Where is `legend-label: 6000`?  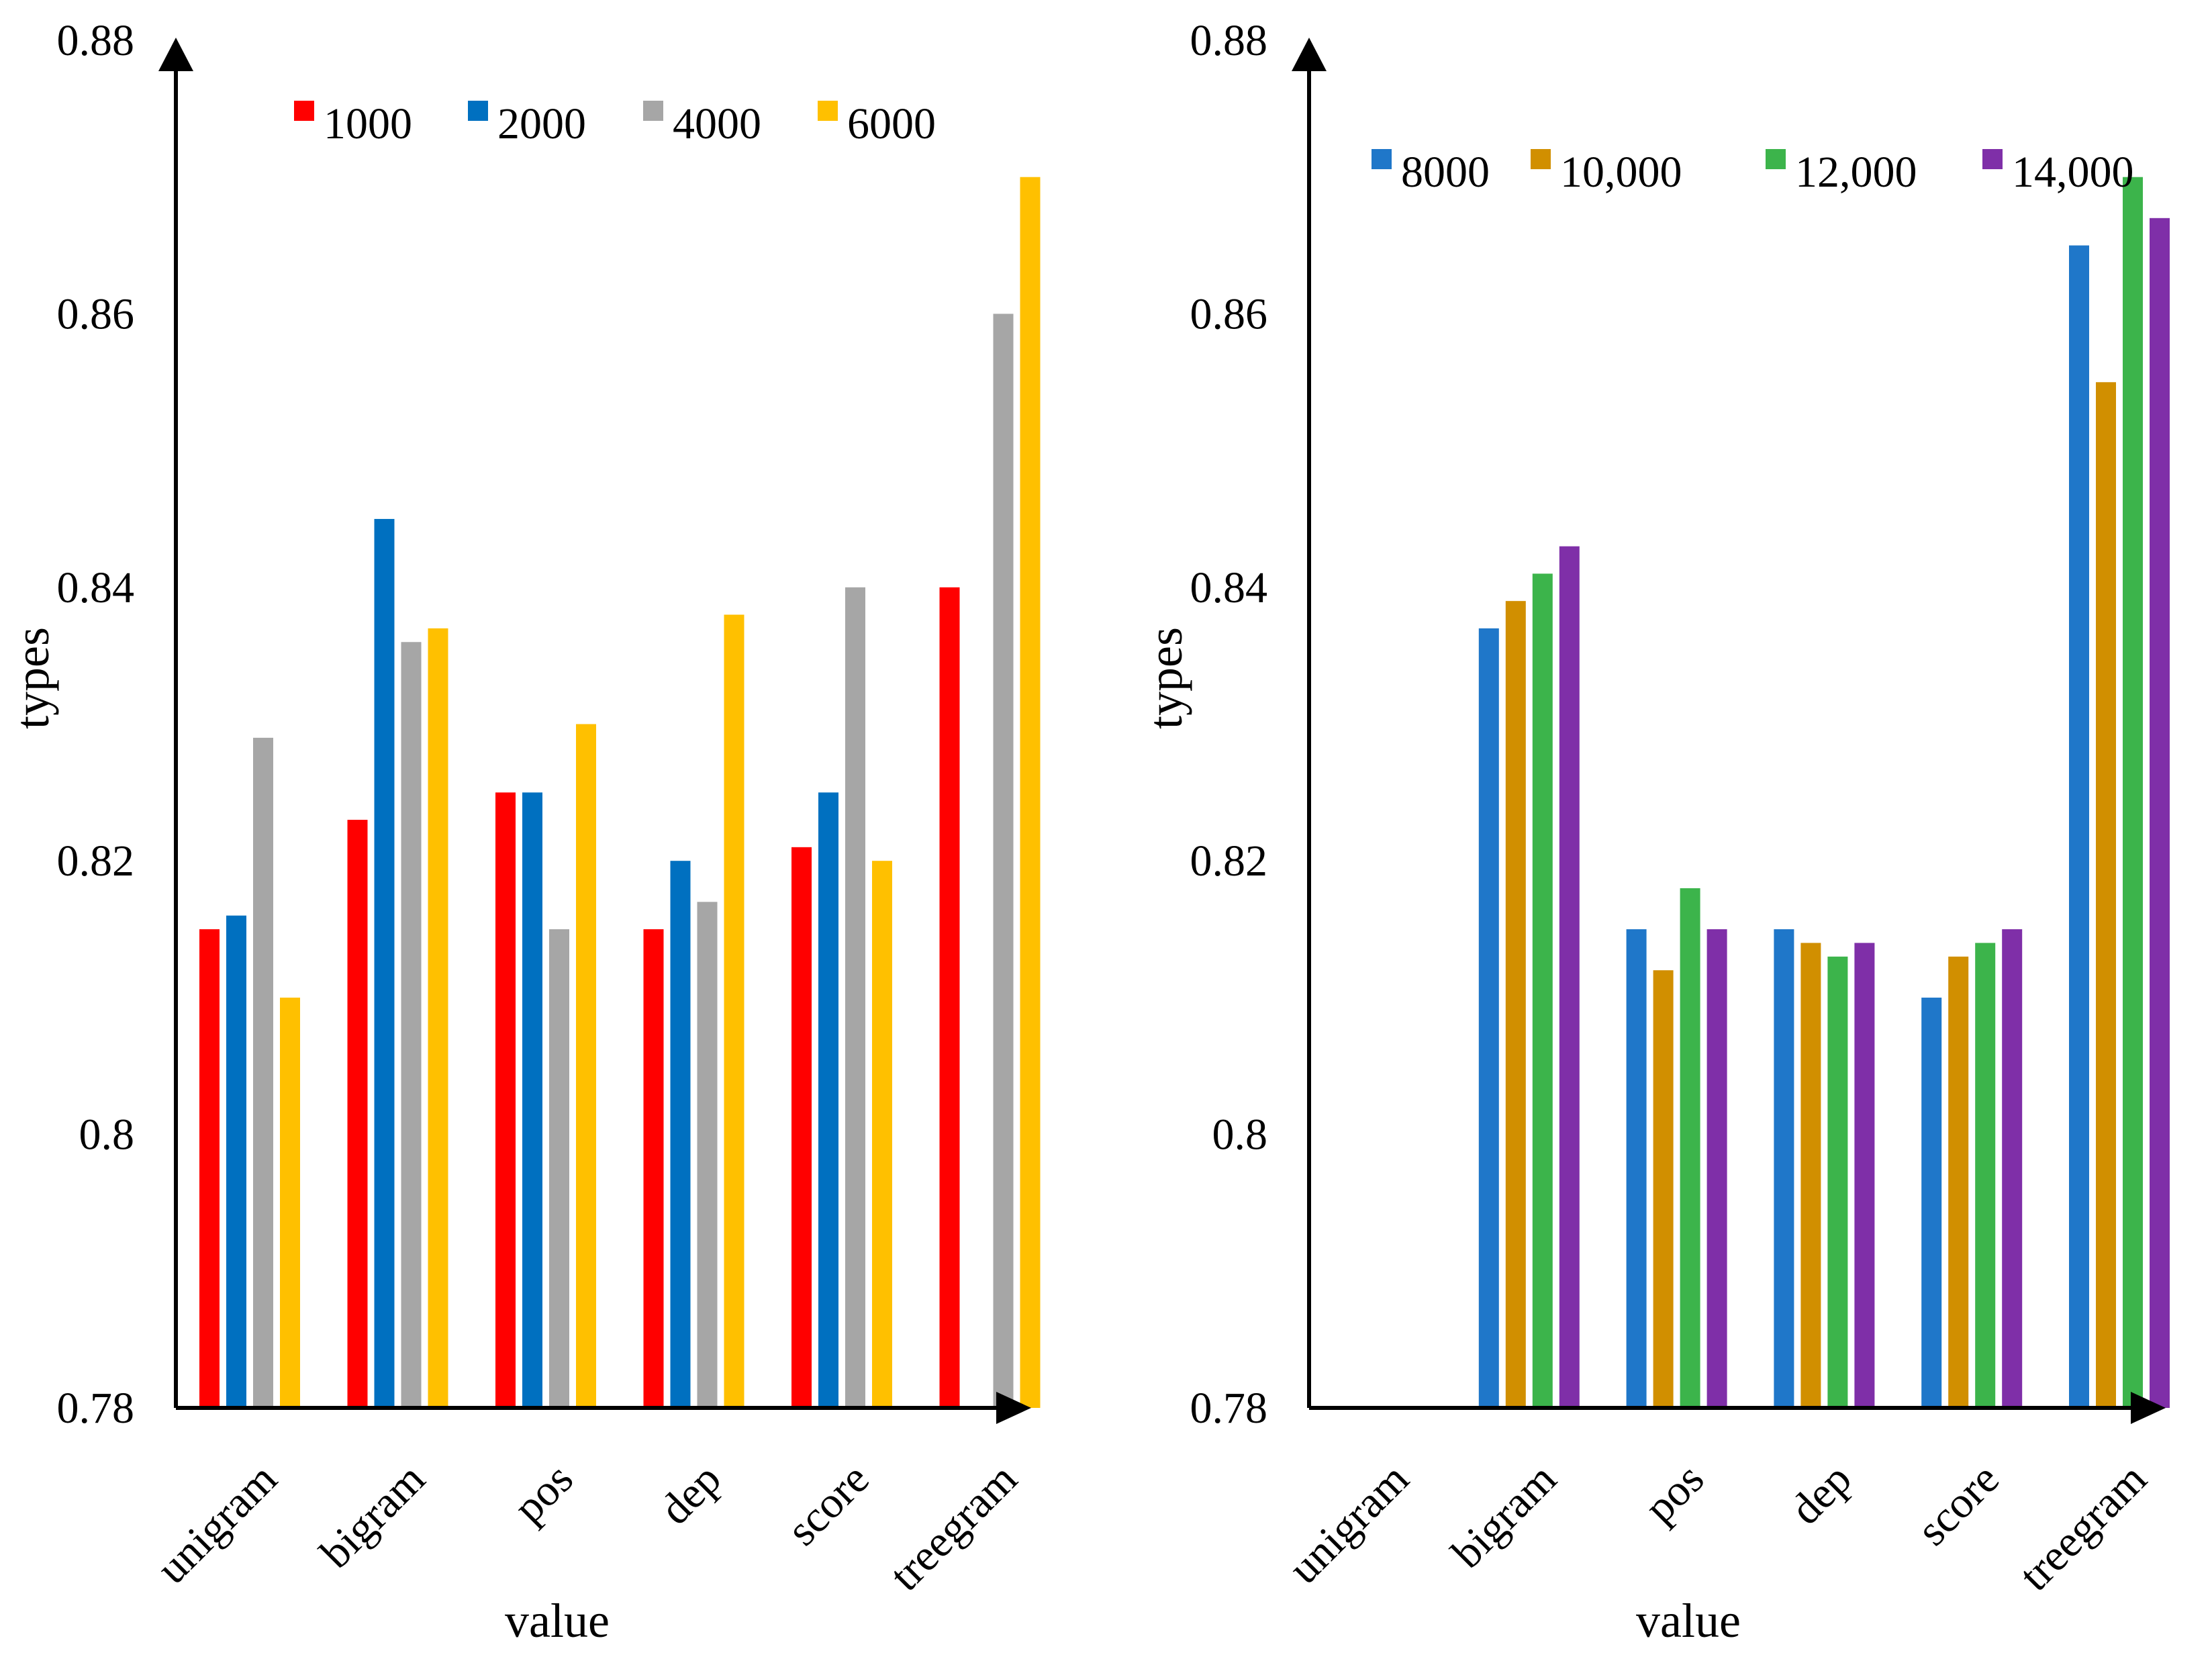 legend-label: 6000 is located at coordinates (891, 123).